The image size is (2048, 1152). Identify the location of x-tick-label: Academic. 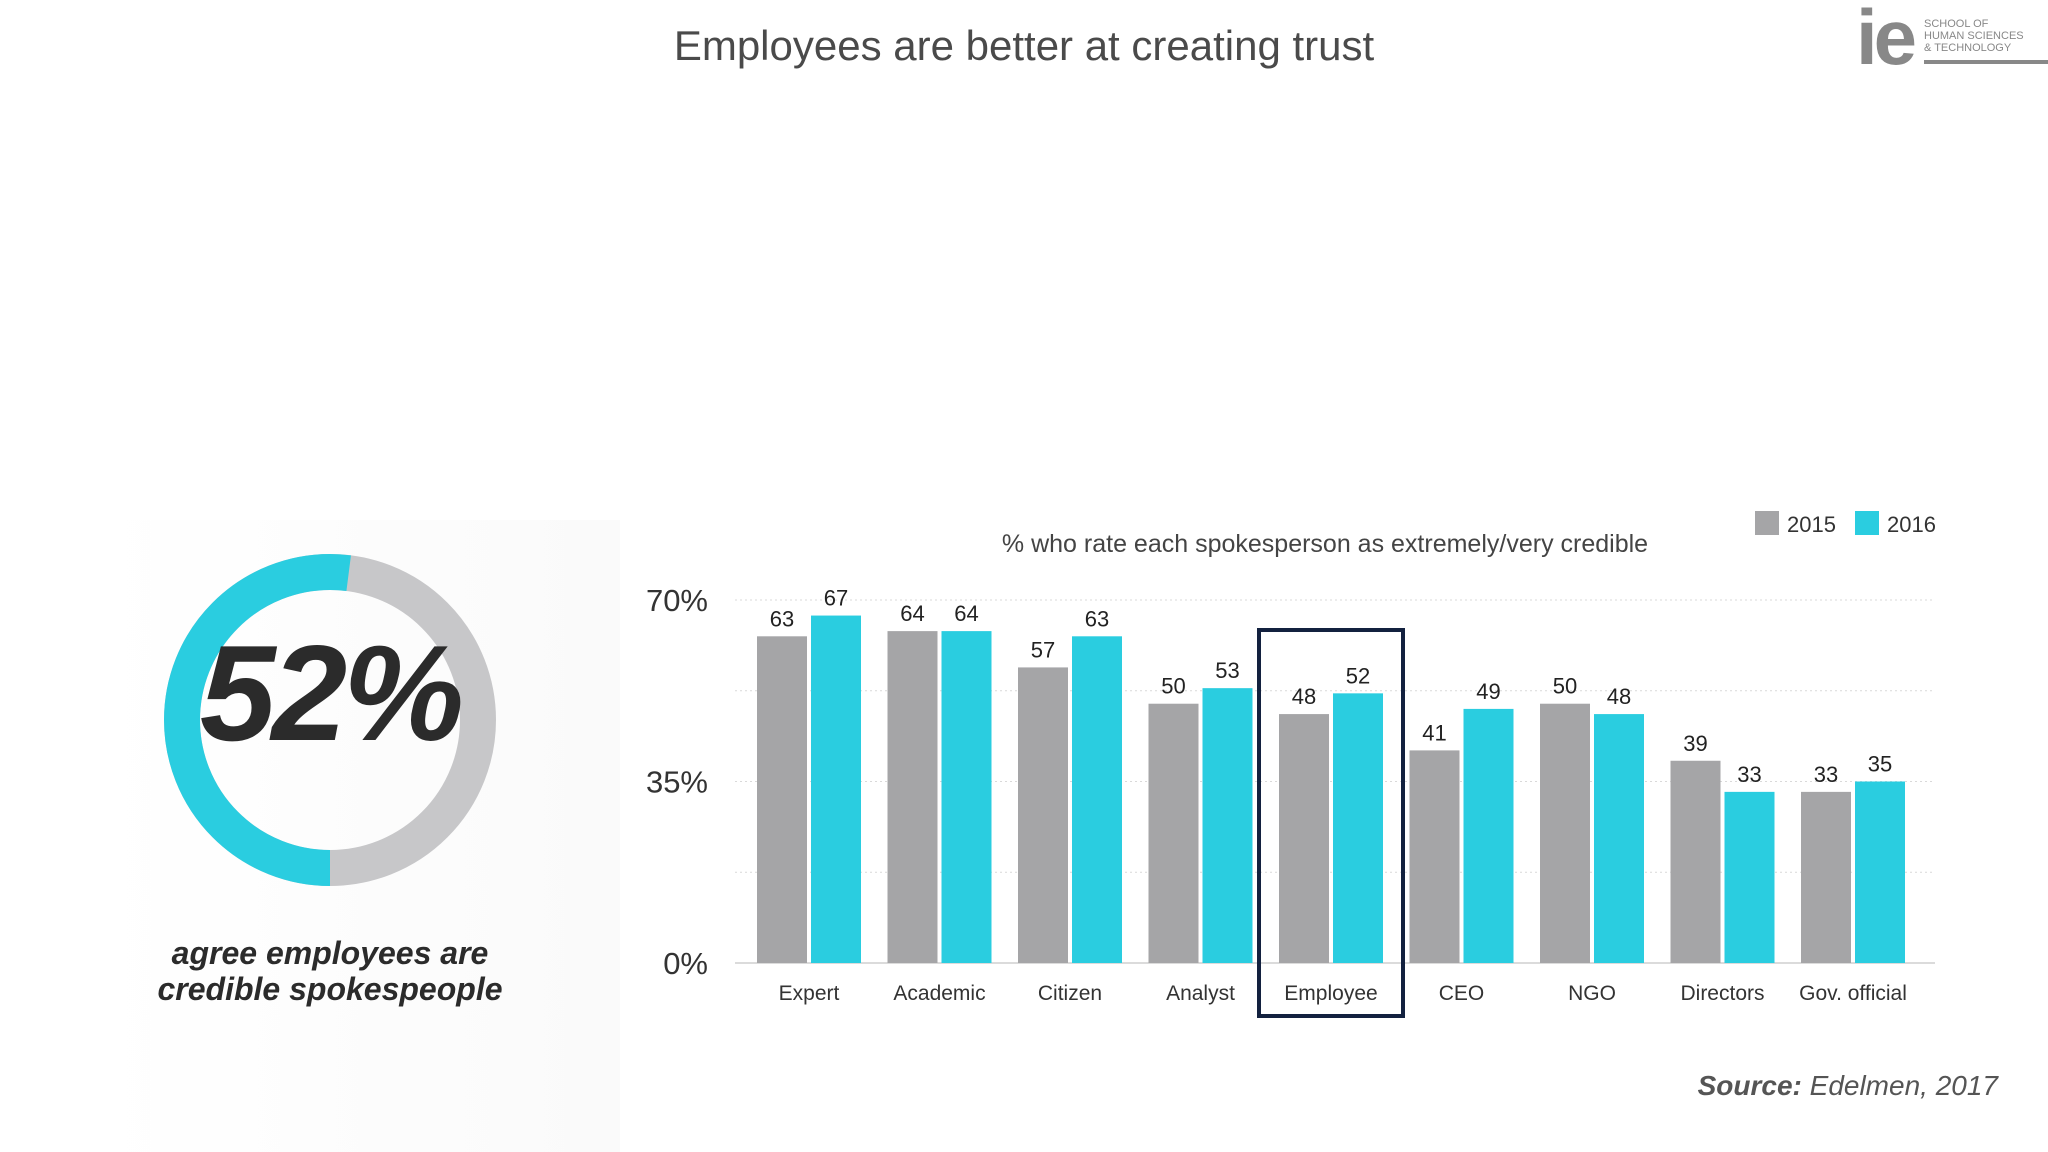
(939, 993).